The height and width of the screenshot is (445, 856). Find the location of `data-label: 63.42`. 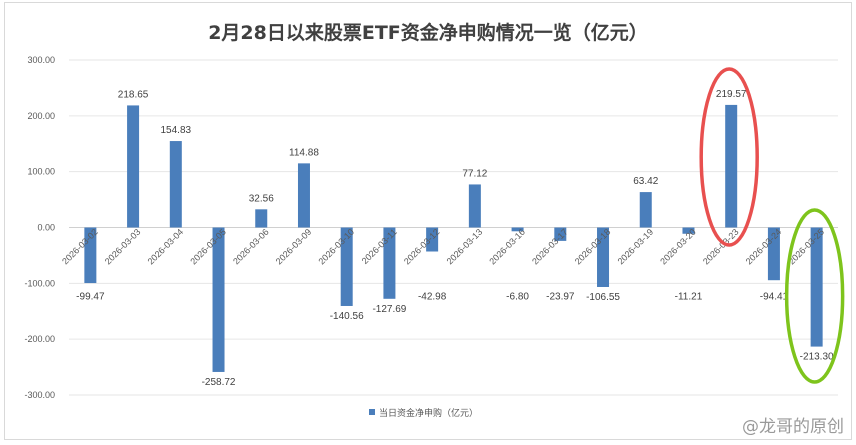

data-label: 63.42 is located at coordinates (645, 181).